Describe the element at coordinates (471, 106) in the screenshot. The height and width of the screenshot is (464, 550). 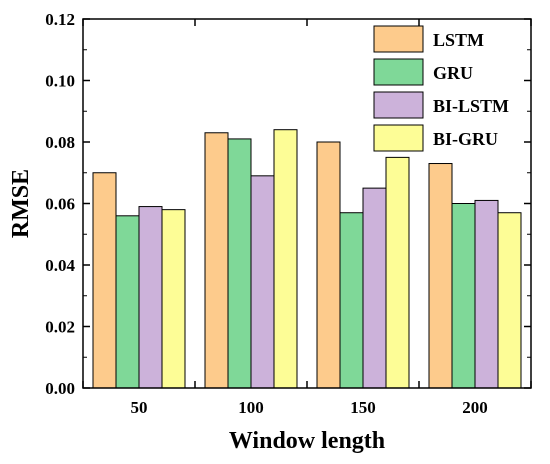
I see `legend-label-bi-lstm: BI-LSTM` at that location.